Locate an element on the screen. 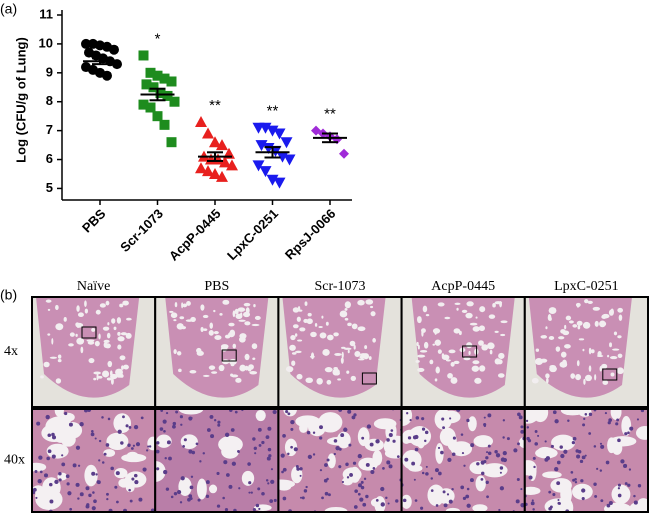 This screenshot has height=515, width=650. column-label: Scr-1073 is located at coordinates (339, 286).